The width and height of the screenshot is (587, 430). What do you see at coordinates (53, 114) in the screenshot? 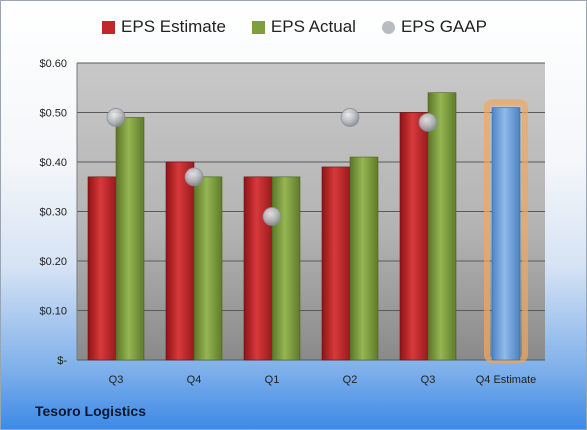
I see `y-tick-label: $0.50` at bounding box center [53, 114].